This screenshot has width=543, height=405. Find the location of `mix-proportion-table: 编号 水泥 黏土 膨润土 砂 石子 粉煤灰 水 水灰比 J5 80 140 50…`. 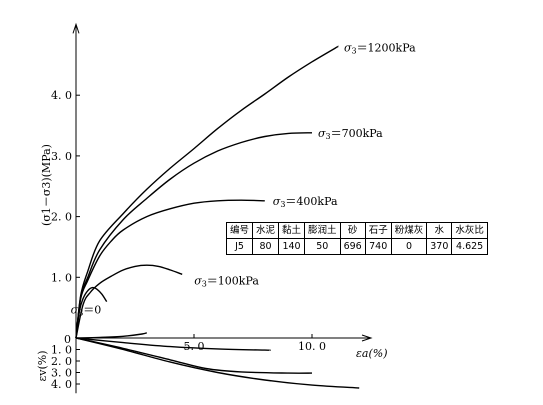

mix-proportion-table: 编号 水泥 黏土 膨润土 砂 石子 粉煤灰 水 水灰比 J5 80 140 50… is located at coordinates (356, 238).